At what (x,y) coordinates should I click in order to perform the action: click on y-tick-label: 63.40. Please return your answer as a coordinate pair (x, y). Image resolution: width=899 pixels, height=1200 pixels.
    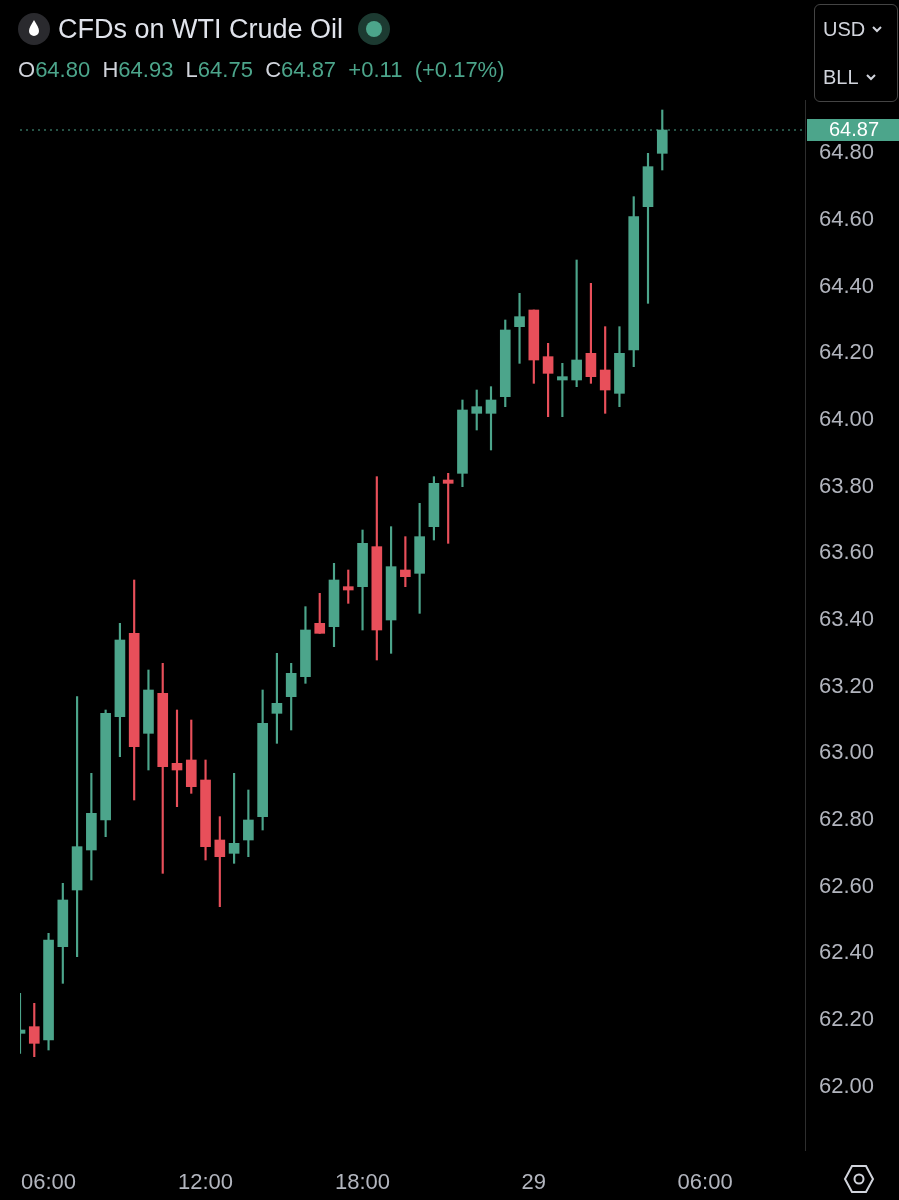
    Looking at the image, I should click on (847, 619).